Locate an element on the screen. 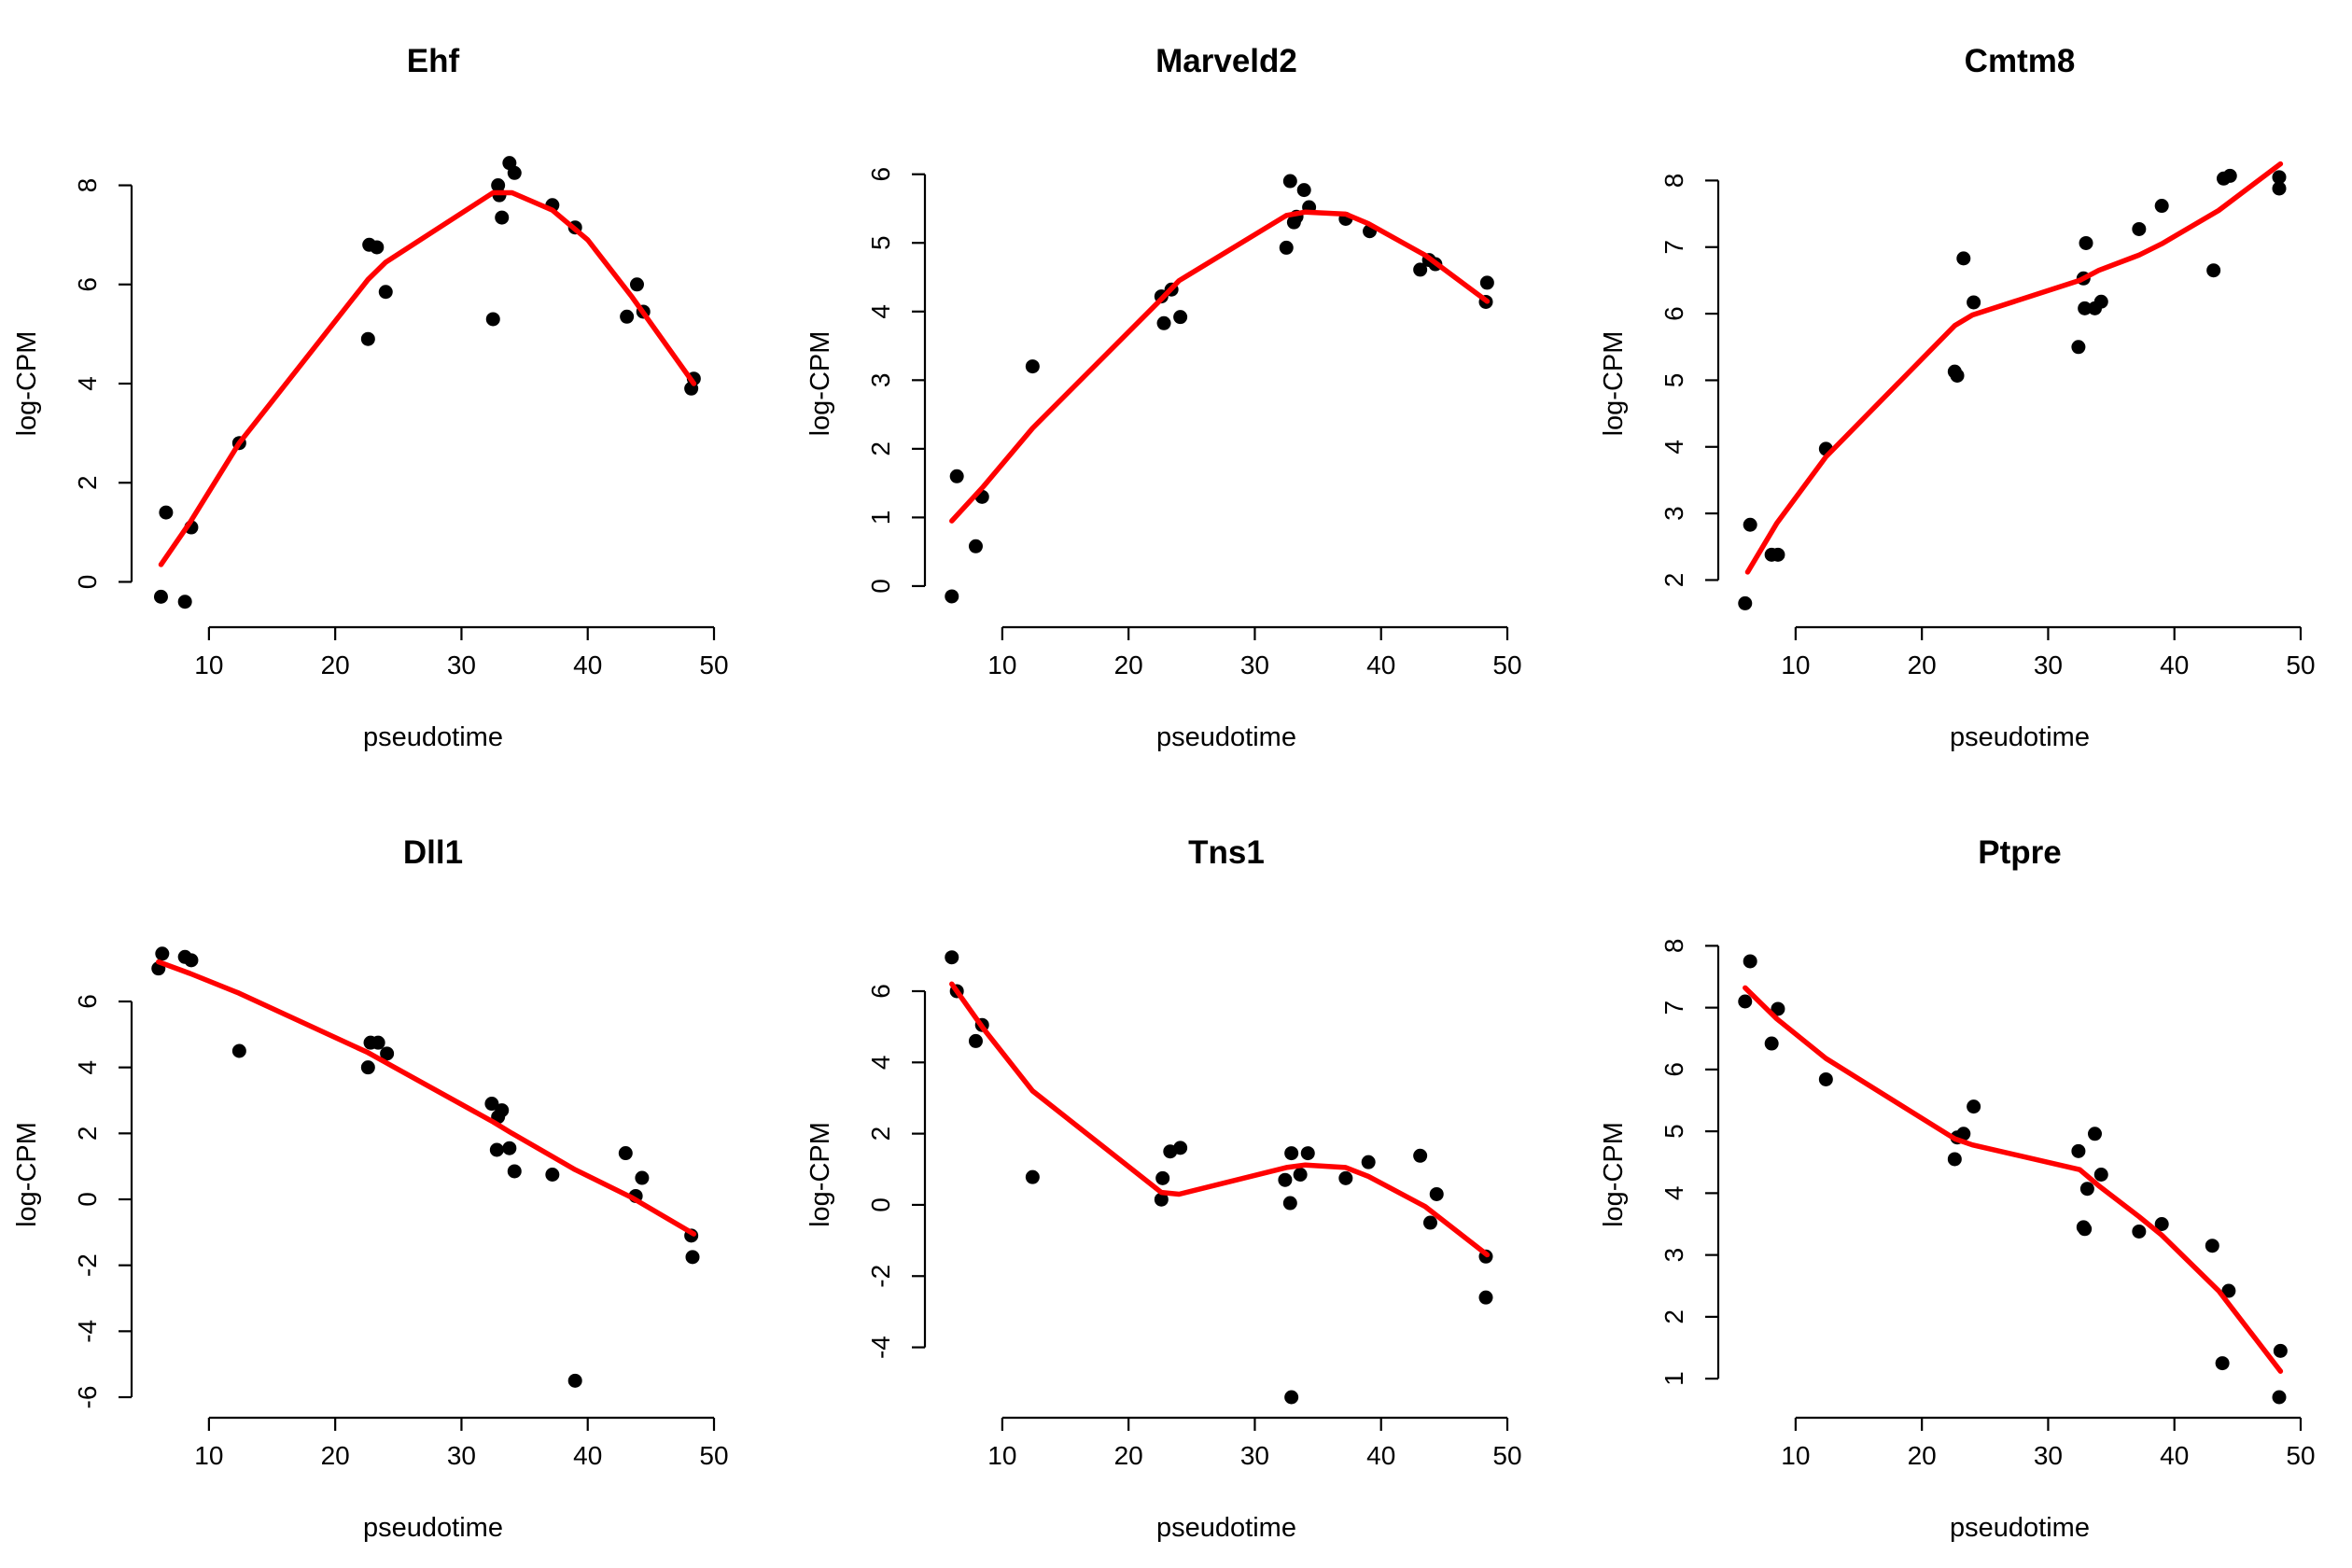 The image size is (2352, 1568). panel-3: Cmtm8 10 20 30 40 50 pseudotime 2 3 4 5 6 7 8 log-CPM is located at coordinates (1957, 397).